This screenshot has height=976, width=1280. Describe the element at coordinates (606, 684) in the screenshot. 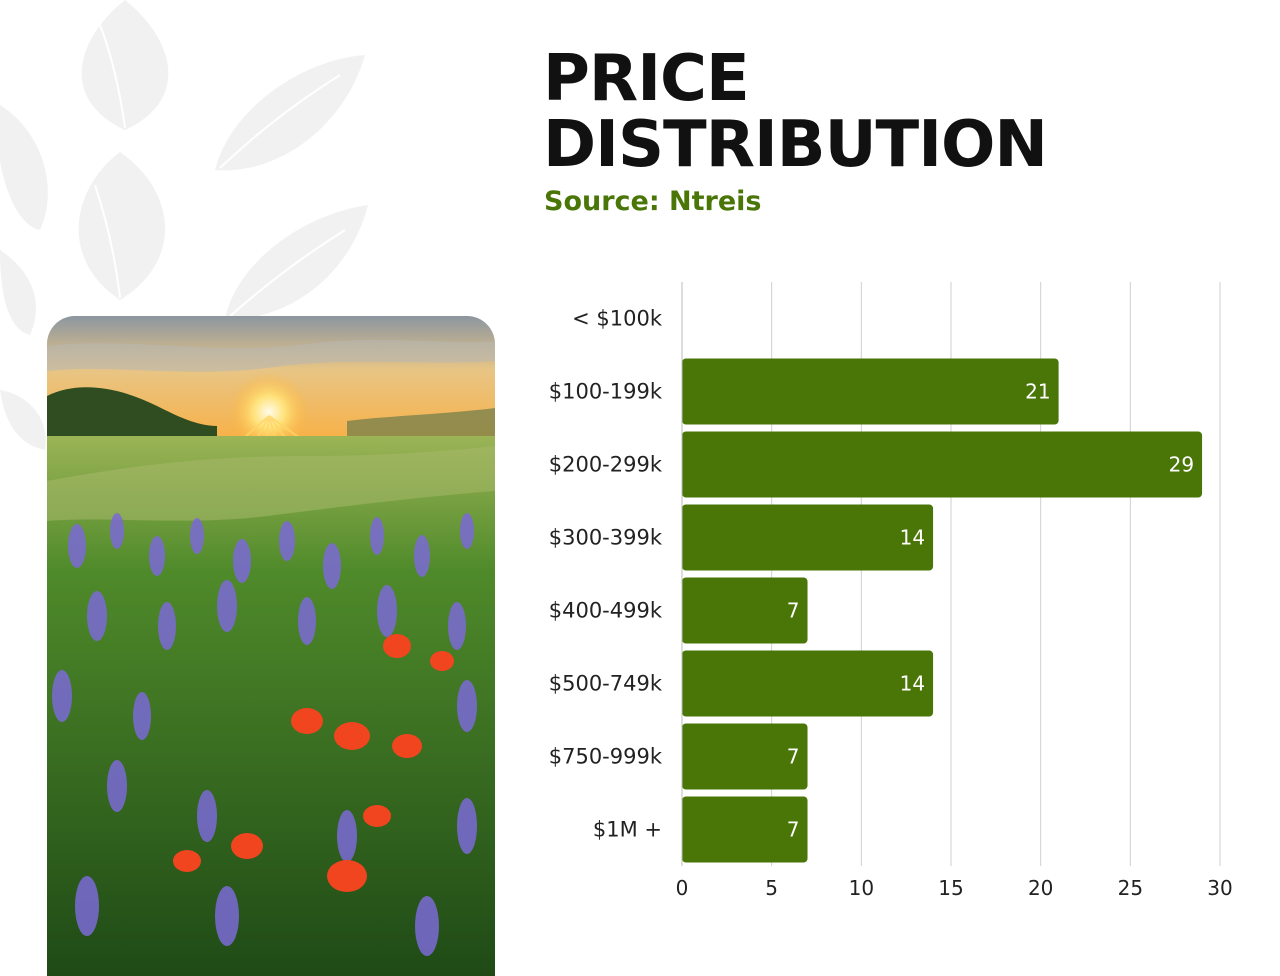

I see `y-category-label: $500-749k` at that location.